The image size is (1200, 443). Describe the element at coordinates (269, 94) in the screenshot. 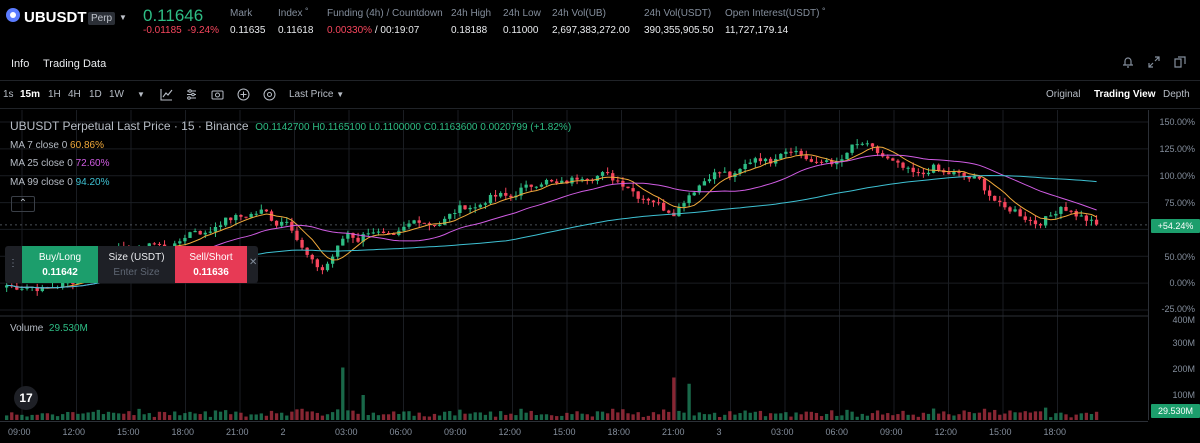

I see `gear-icon` at that location.